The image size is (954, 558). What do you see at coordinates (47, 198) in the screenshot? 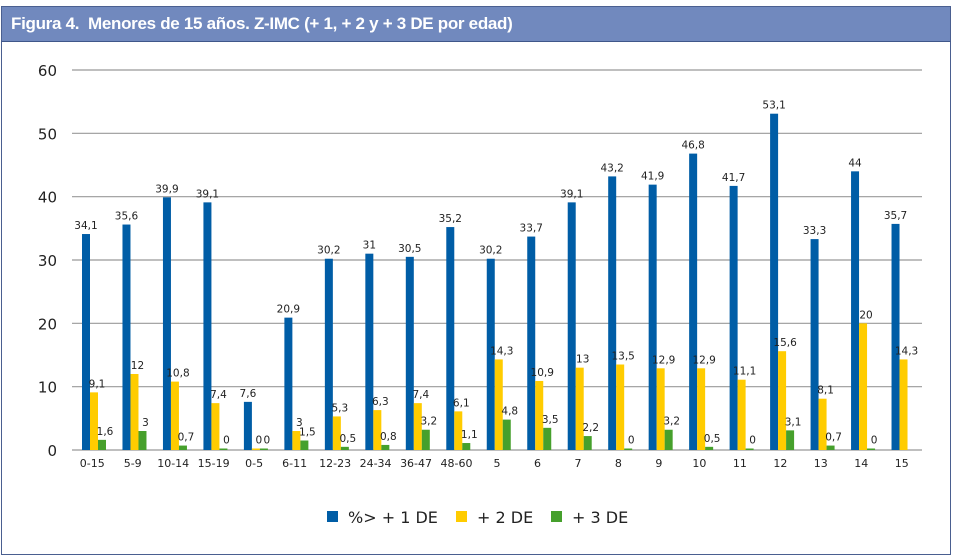
I see `y-tick-label: 40` at bounding box center [47, 198].